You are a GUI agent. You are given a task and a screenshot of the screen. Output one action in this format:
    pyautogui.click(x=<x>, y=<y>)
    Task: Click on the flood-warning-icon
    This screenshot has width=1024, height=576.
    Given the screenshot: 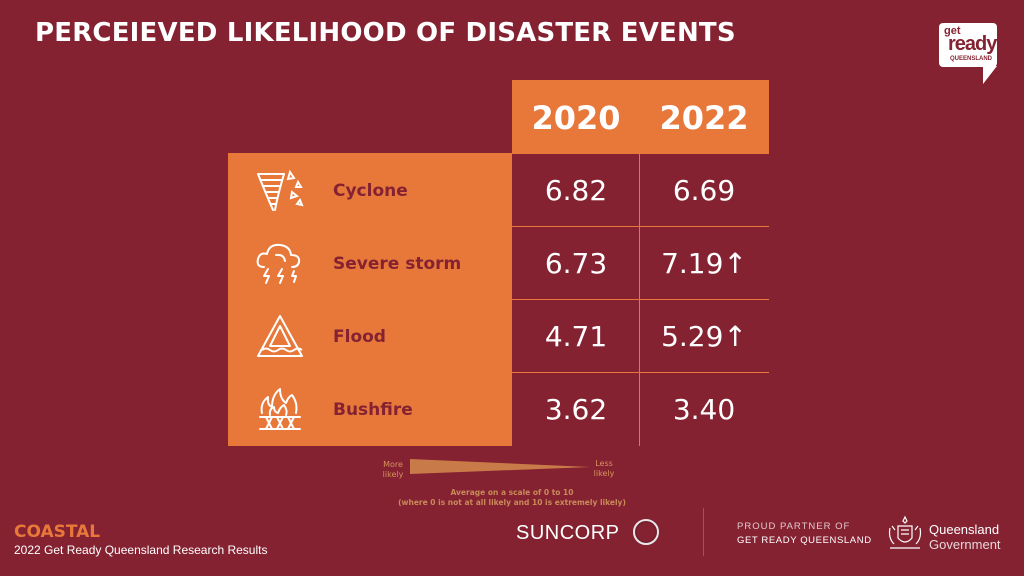 What is the action you would take?
    pyautogui.click(x=280, y=336)
    